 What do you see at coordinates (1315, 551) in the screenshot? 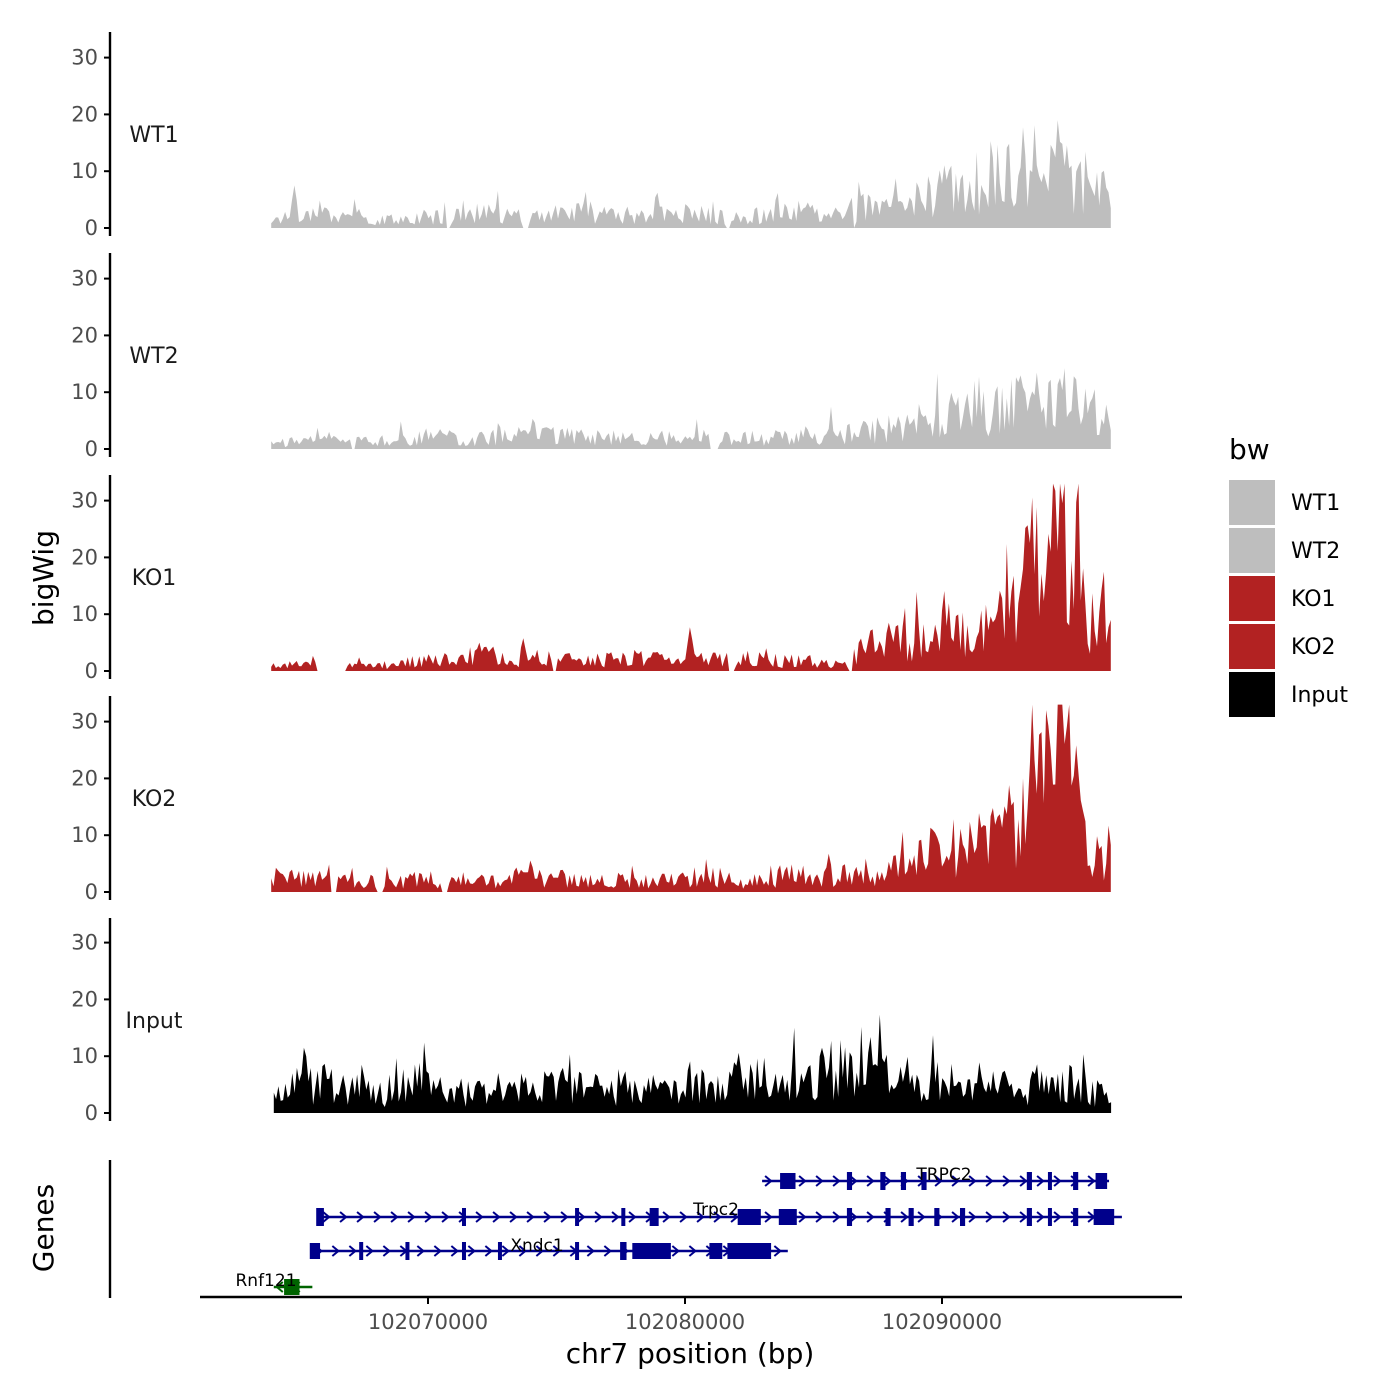
I see `legend-label: WT2` at bounding box center [1315, 551].